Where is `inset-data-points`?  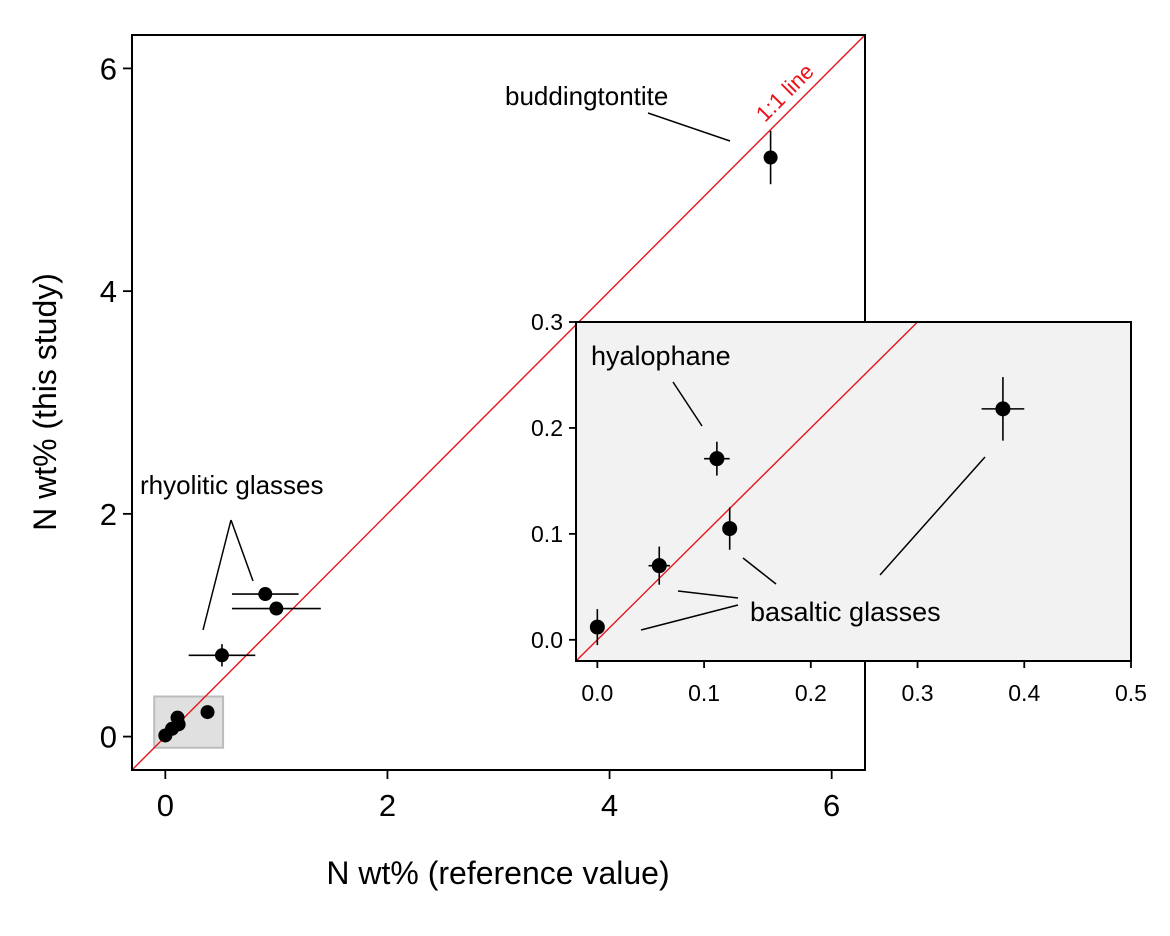
inset-data-points is located at coordinates (807, 511).